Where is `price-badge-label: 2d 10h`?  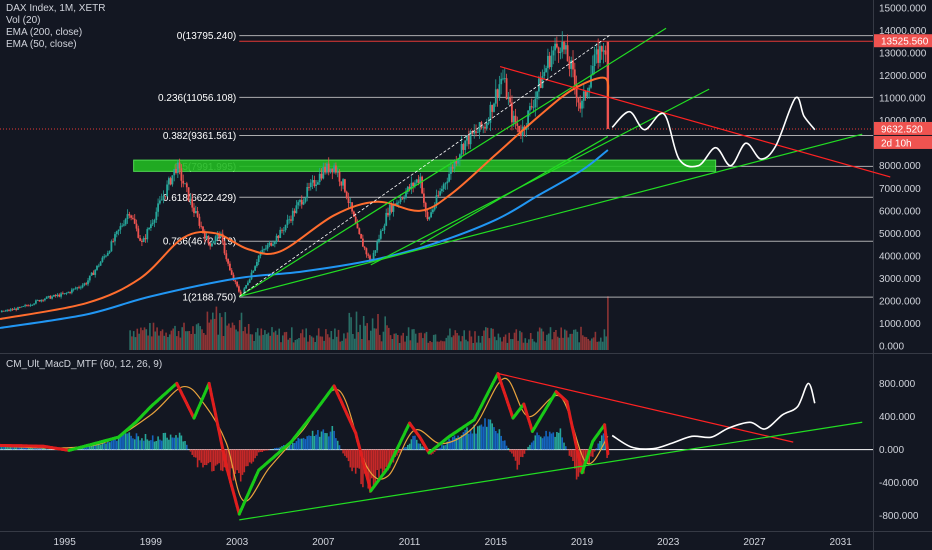 price-badge-label: 2d 10h is located at coordinates (896, 143).